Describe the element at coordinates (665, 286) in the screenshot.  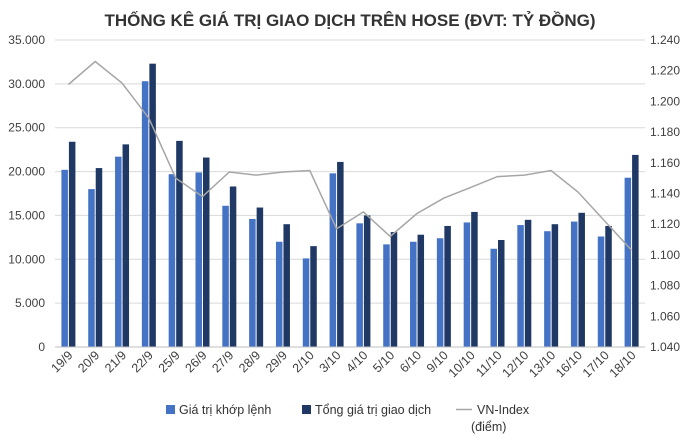
I see `right-tick-label: 1.080` at that location.